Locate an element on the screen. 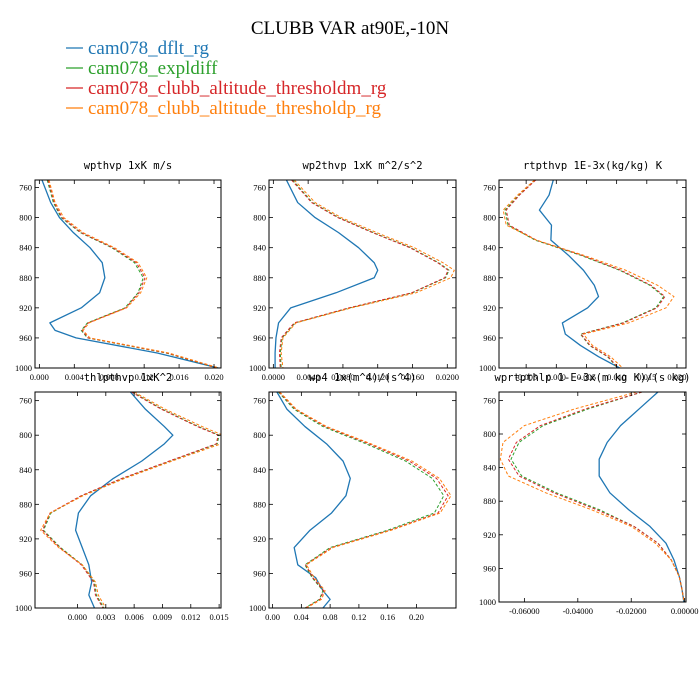  legend-label: cam078_clubb_altitude_thresholdp_rg is located at coordinates (235, 108).